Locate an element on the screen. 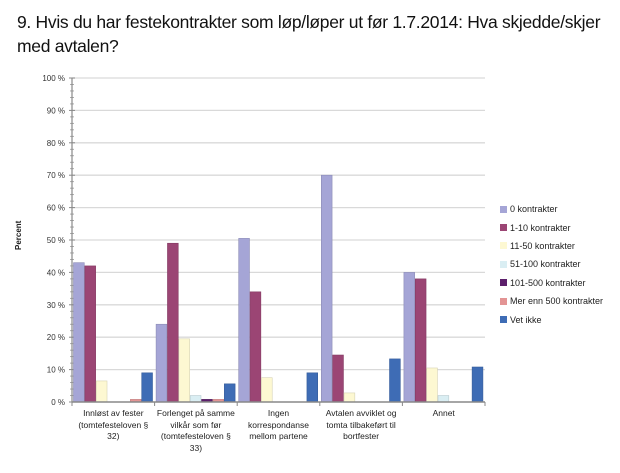 The image size is (620, 473). legend-item: 51-100 kontrakter is located at coordinates (551, 264).